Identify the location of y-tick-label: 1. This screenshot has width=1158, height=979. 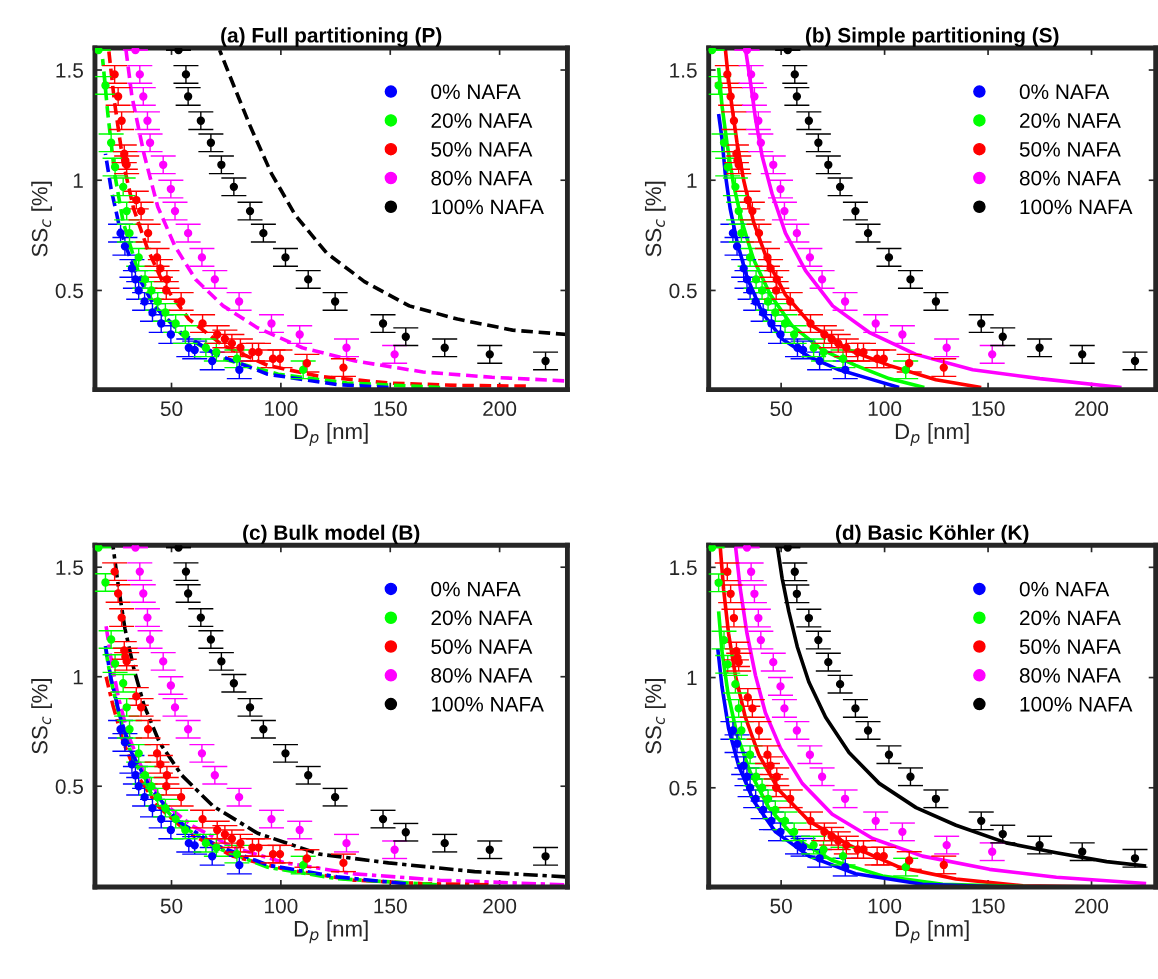
(692, 180).